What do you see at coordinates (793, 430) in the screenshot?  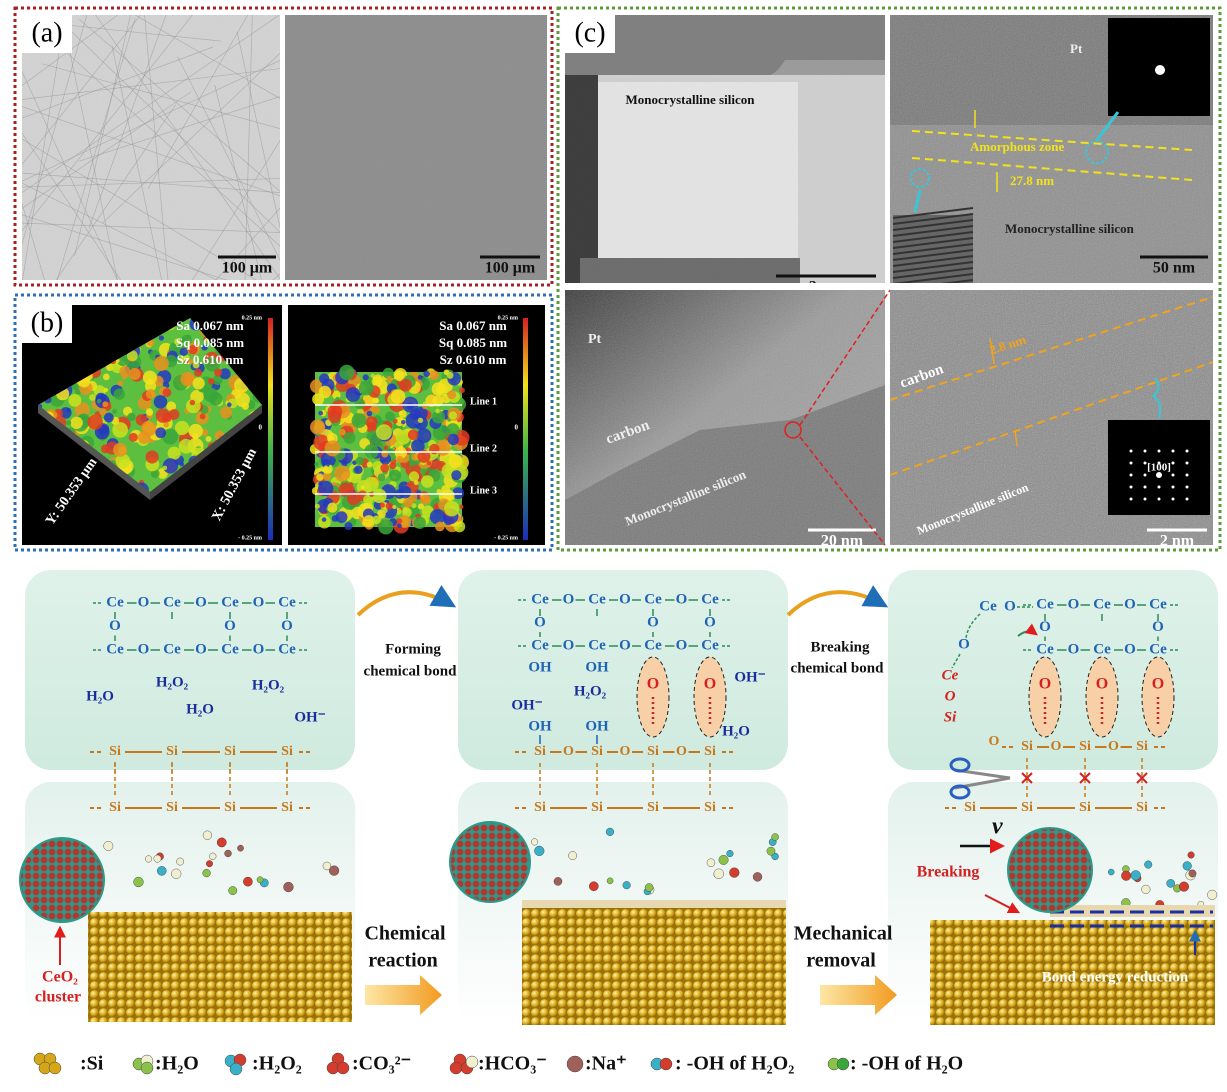 I see `highlight` at bounding box center [793, 430].